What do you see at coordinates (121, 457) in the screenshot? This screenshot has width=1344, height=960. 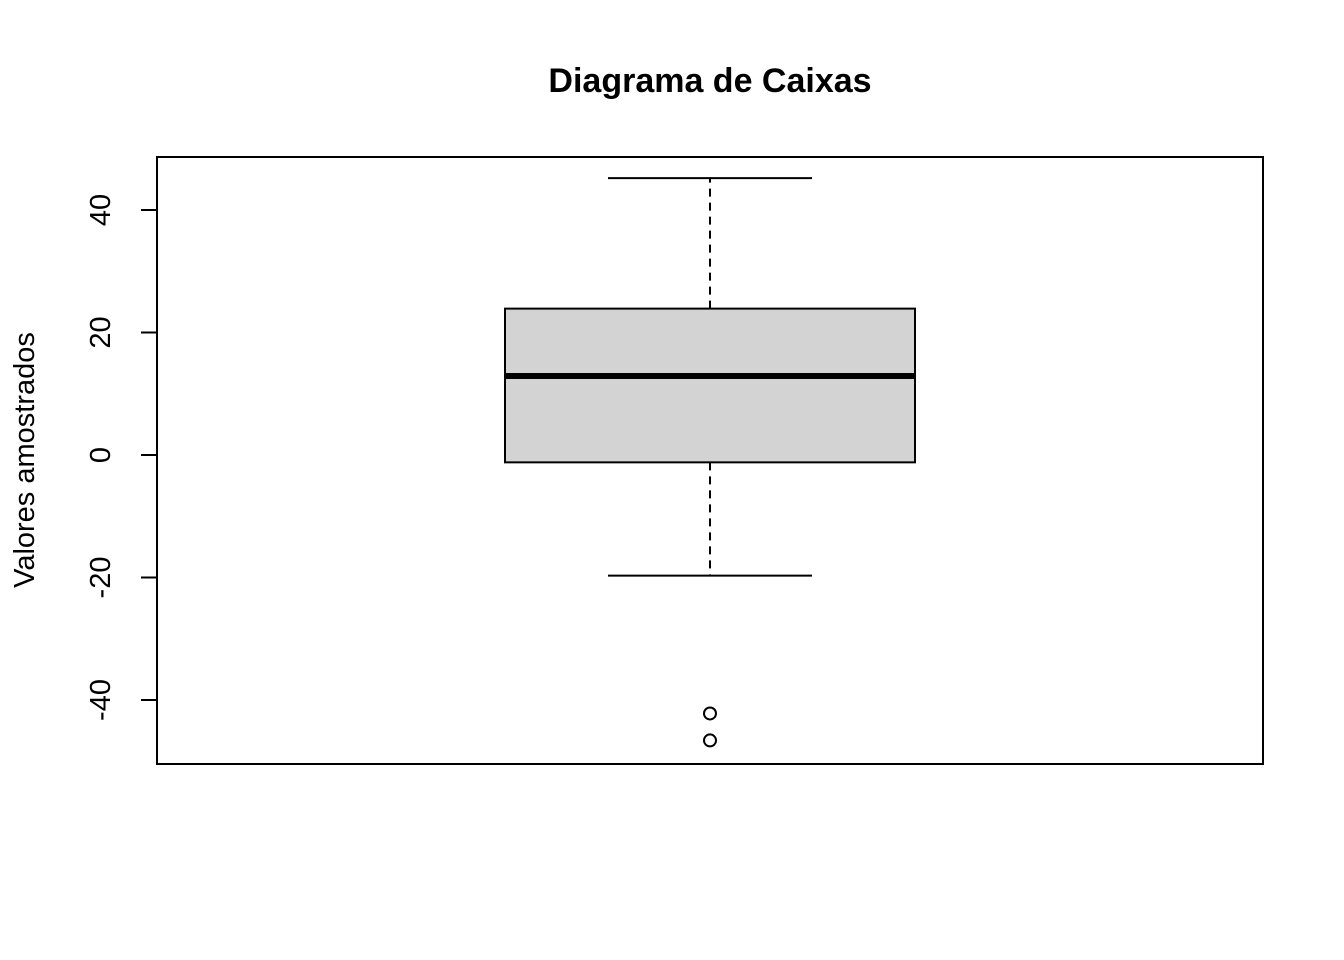 I see `y-axis: -40 -20 0 20 40` at bounding box center [121, 457].